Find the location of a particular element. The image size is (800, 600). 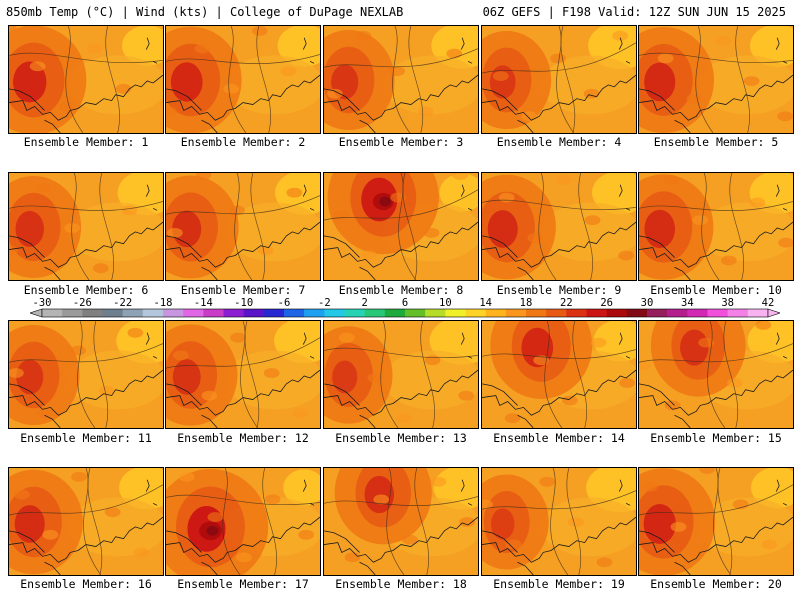

colorbar-tick-label: -18 is located at coordinates (163, 303).